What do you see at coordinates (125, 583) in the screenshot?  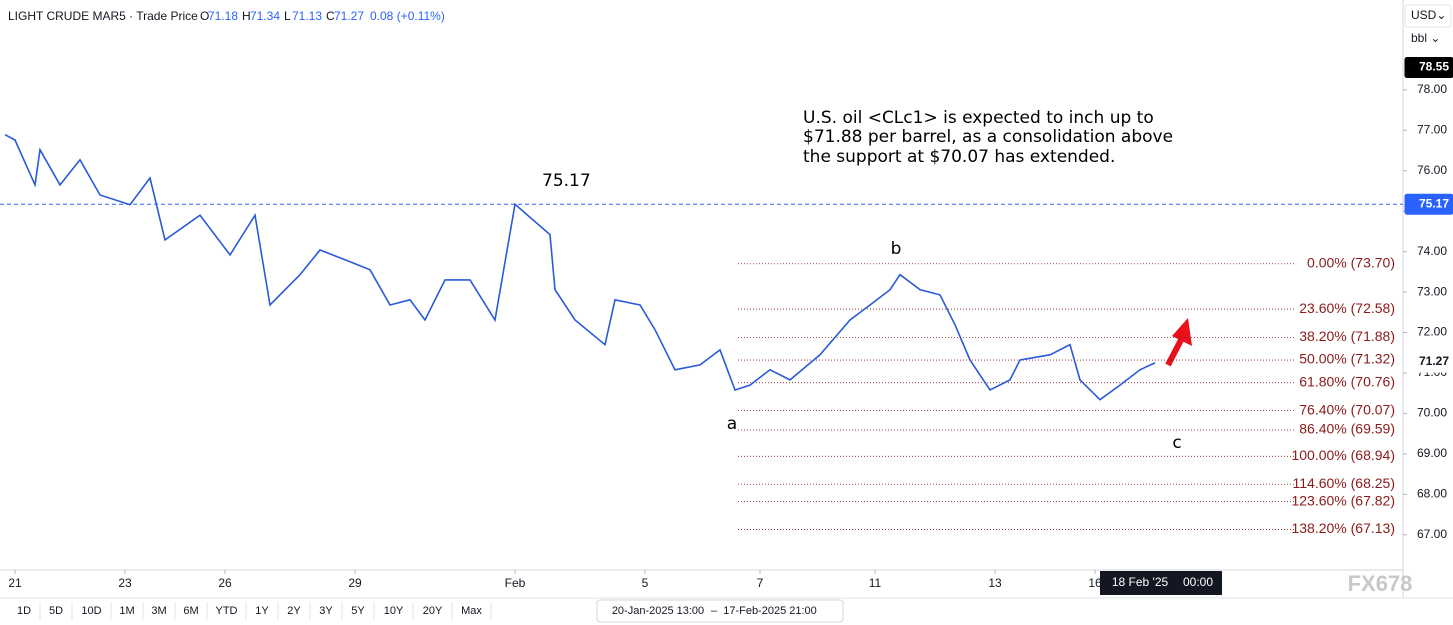 I see `x-tick-label: 23` at bounding box center [125, 583].